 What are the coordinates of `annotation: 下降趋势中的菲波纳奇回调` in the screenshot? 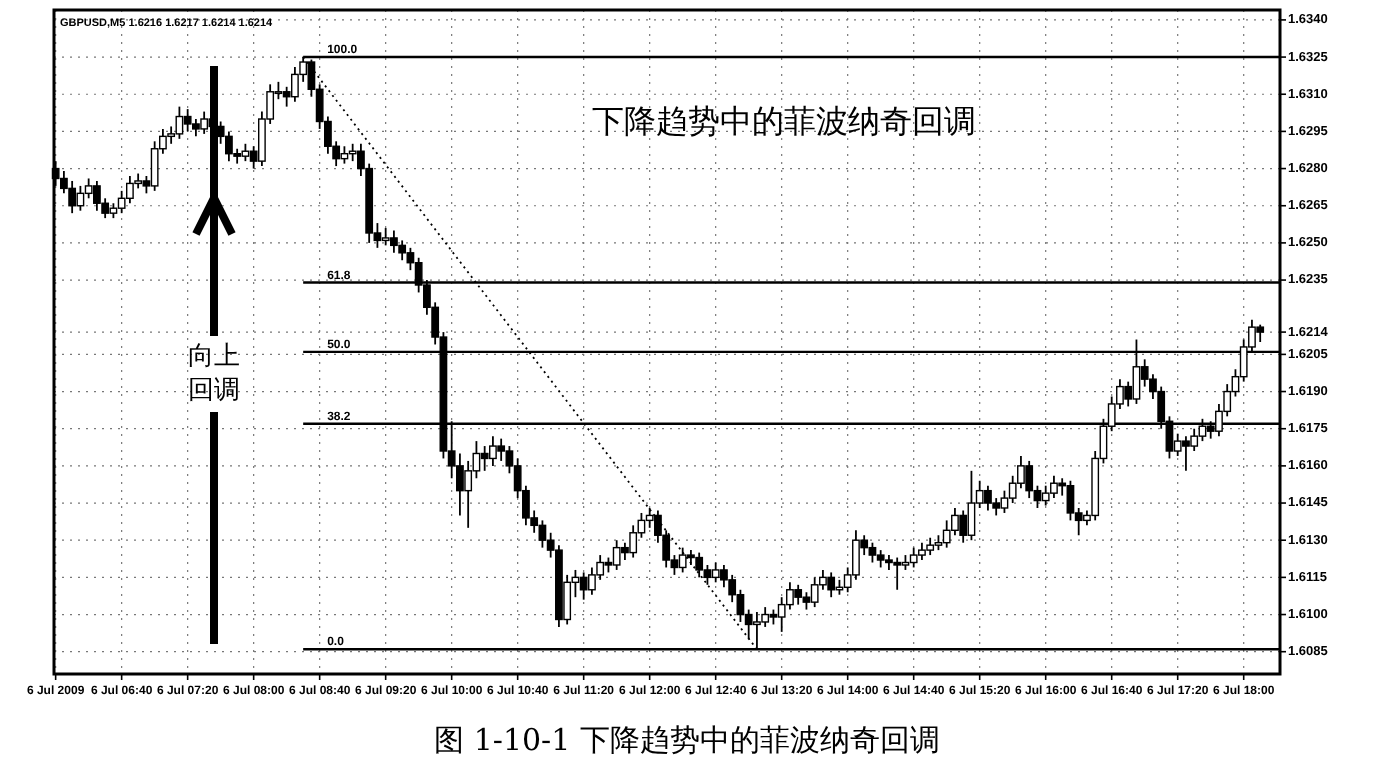 It's located at (784, 121).